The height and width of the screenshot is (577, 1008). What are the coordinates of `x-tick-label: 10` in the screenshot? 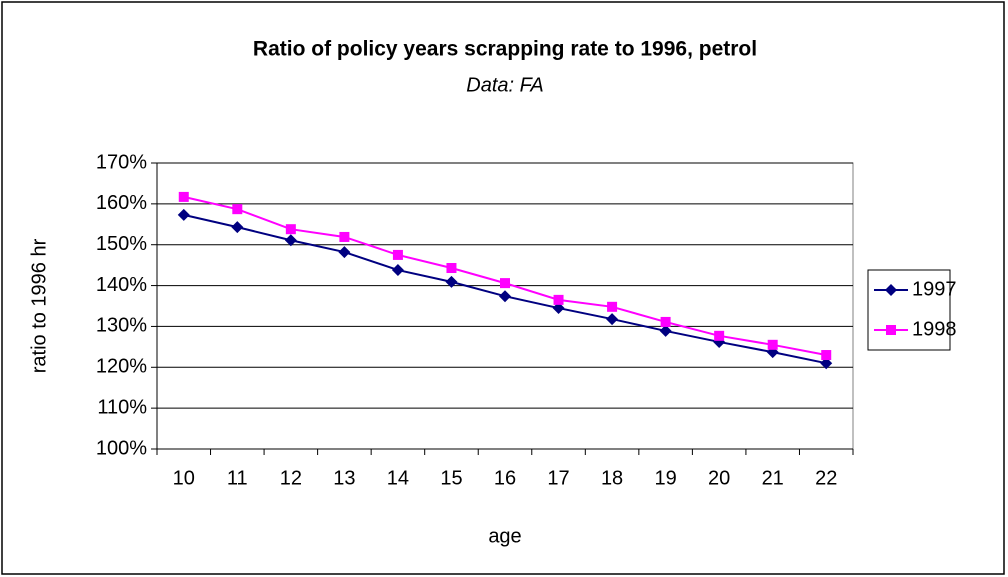 It's located at (184, 478).